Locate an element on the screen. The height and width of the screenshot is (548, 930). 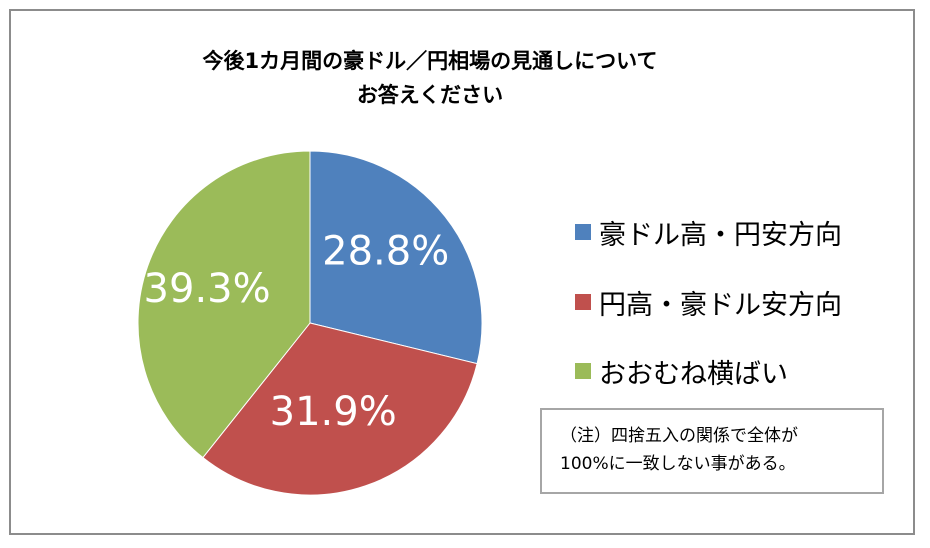
chart-title: 今後1カ月間の豪ドル／円相場の見通しについて お答えください is located at coordinates (430, 78).